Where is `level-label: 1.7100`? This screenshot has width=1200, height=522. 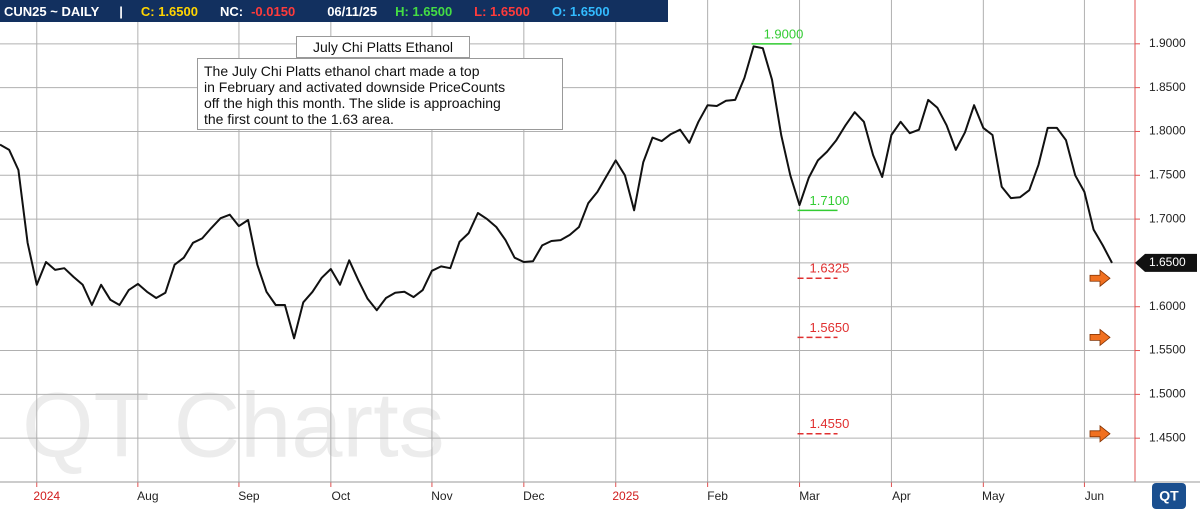 level-label: 1.7100 is located at coordinates (830, 200).